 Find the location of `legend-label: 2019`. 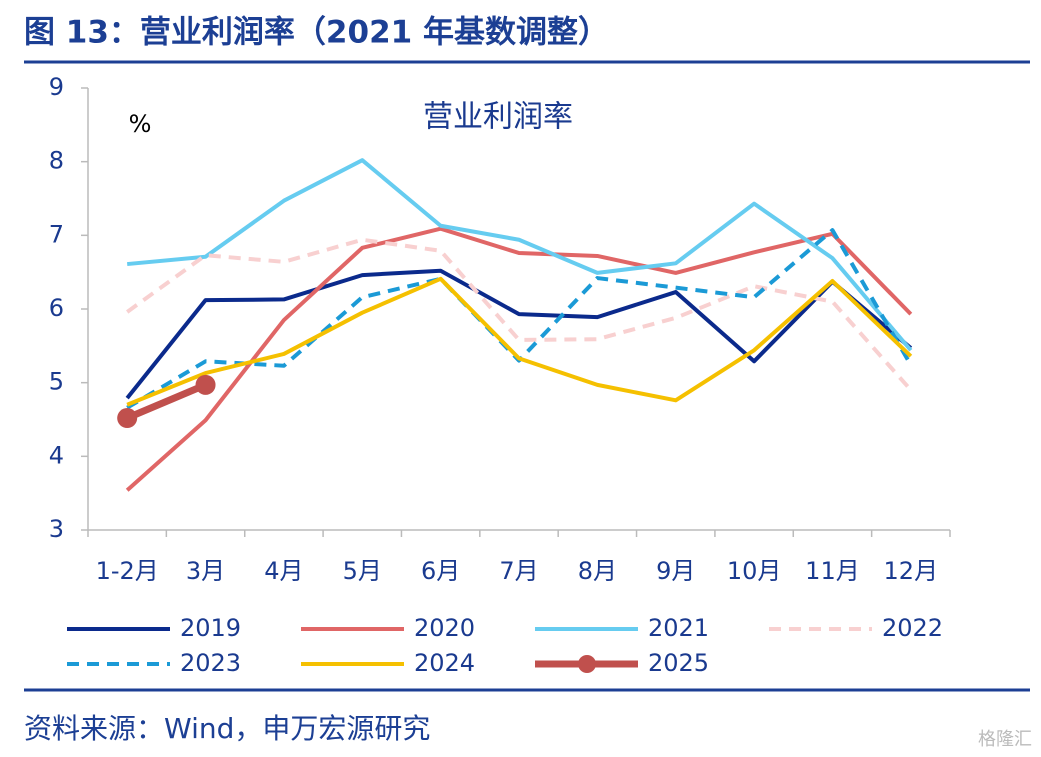

legend-label: 2019 is located at coordinates (210, 628).